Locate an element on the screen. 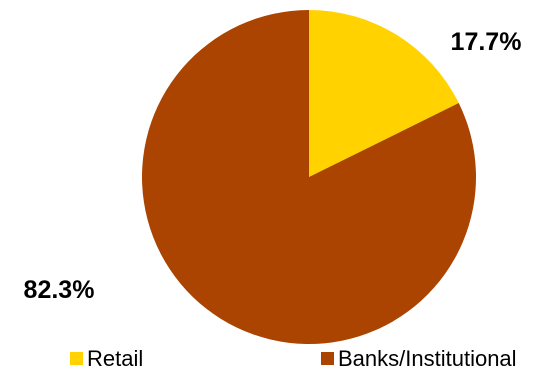 The image size is (556, 378). legend-label-banks-institutional: Banks/Institutional is located at coordinates (427, 358).